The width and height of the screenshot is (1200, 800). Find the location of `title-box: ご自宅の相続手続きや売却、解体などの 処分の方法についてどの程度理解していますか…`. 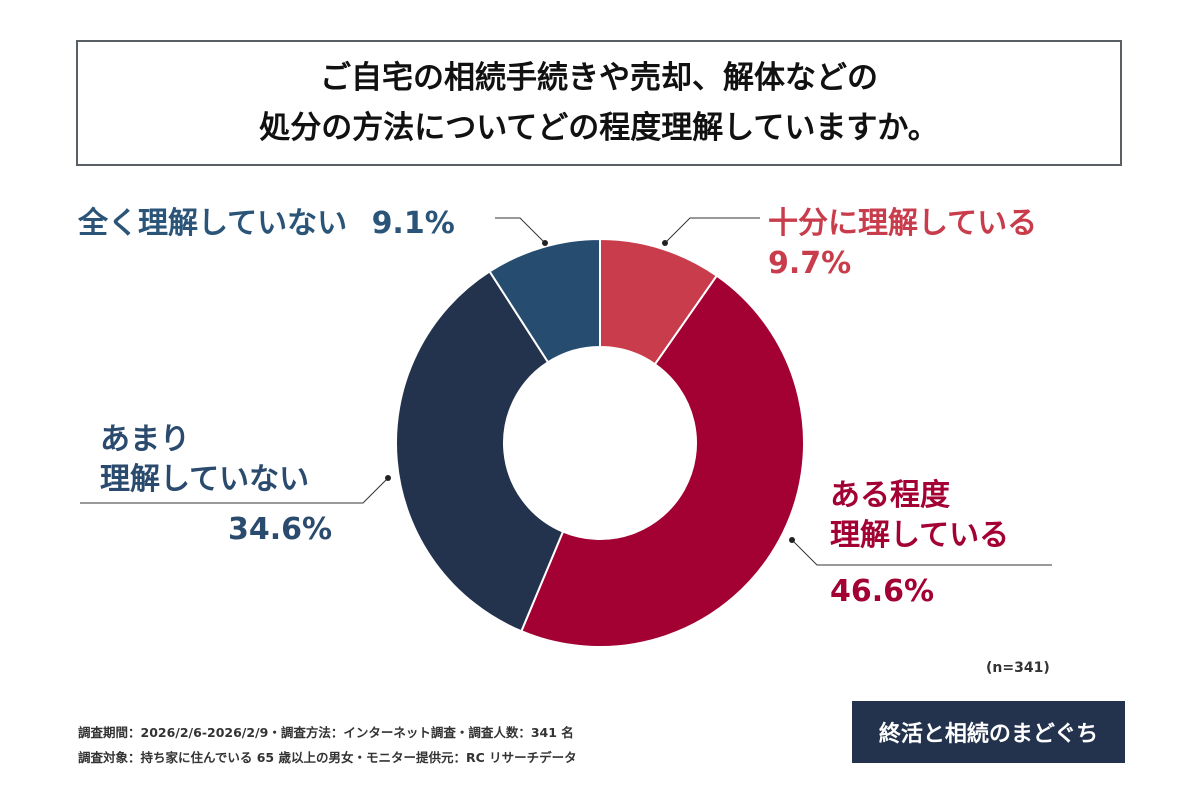

title-box: ご自宅の相続手続きや売却、解体などの 処分の方法についてどの程度理解していますか… is located at coordinates (599, 103).